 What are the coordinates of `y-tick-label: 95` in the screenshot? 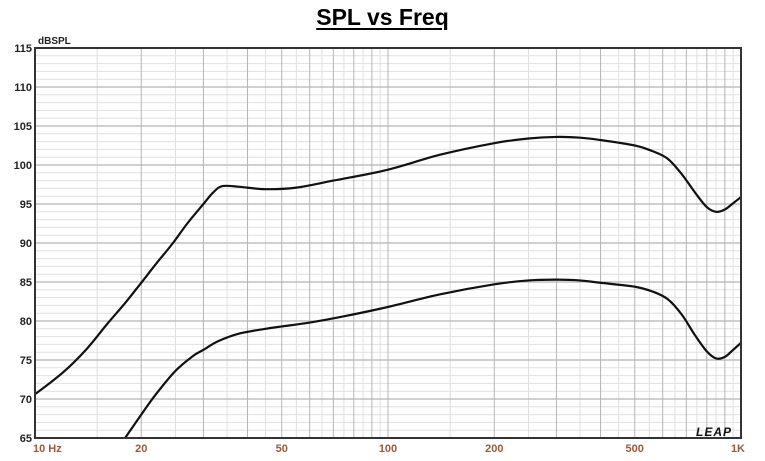 It's located at (26, 205).